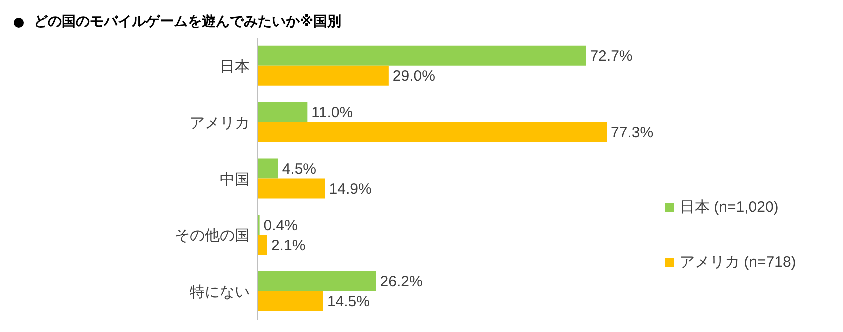  What do you see at coordinates (632, 133) in the screenshot?
I see `data-label: 77.3%` at bounding box center [632, 133].